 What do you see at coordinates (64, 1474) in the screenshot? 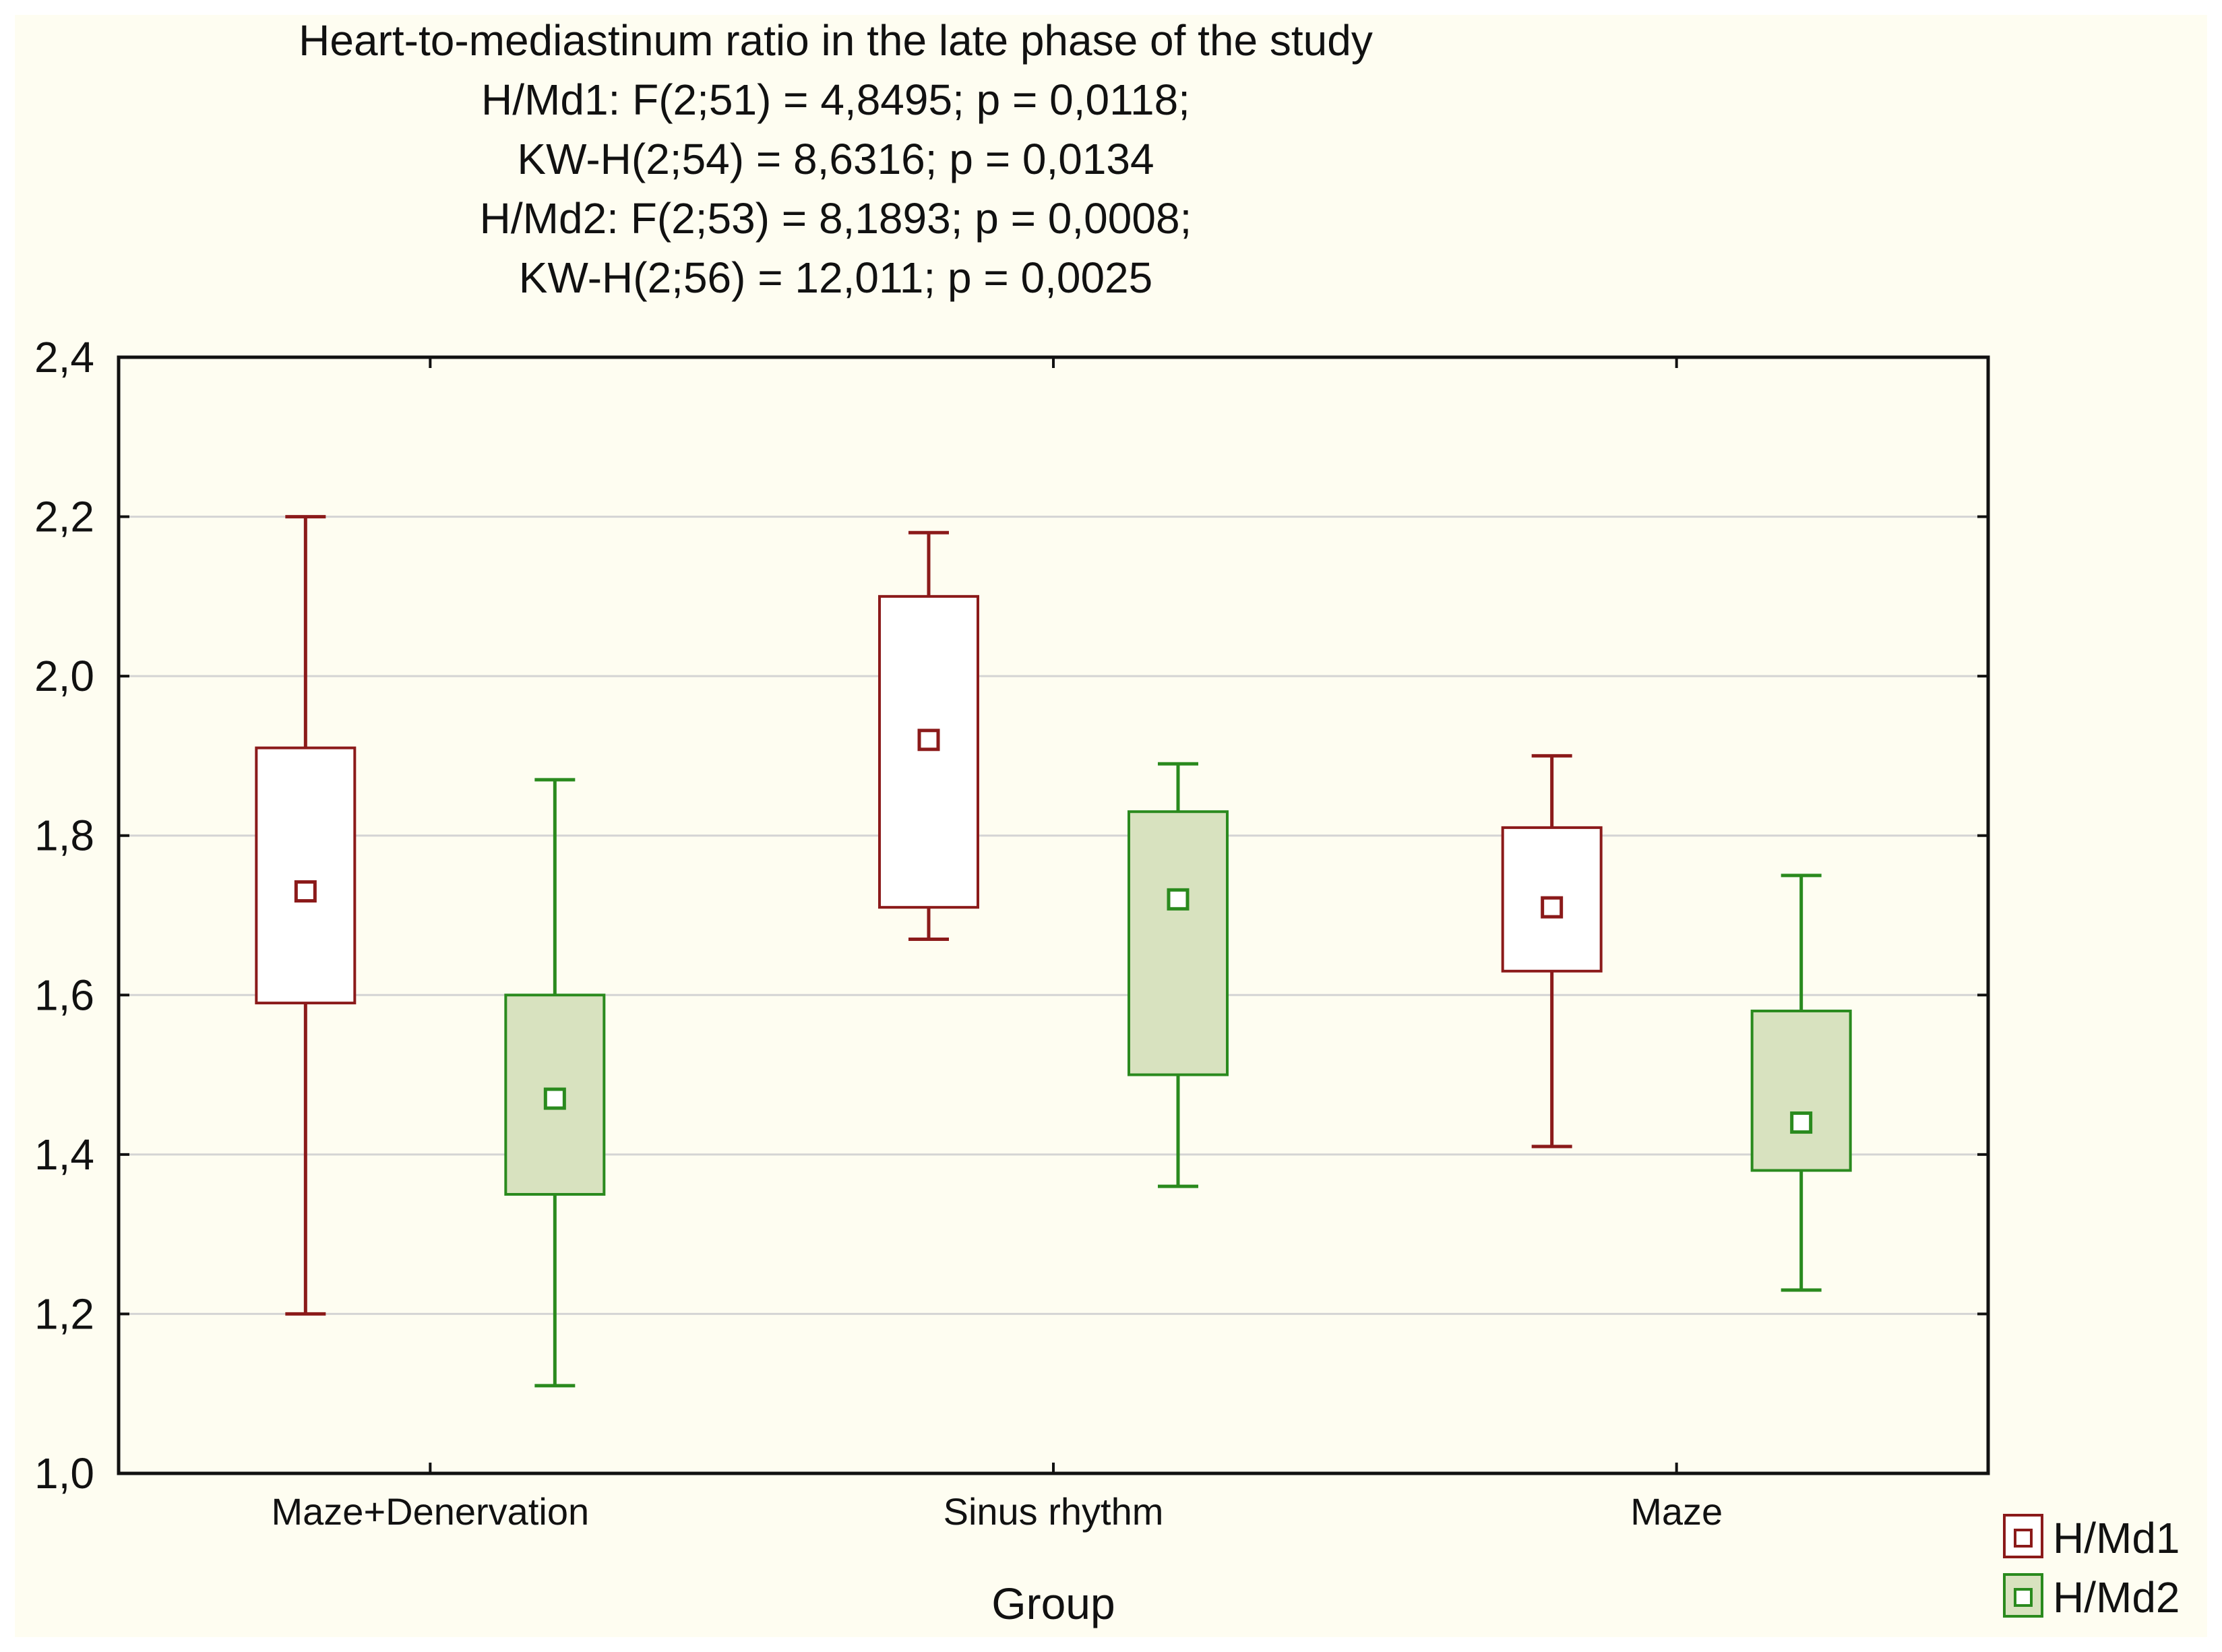
I see `y-tick-label: 1,0` at bounding box center [64, 1474].